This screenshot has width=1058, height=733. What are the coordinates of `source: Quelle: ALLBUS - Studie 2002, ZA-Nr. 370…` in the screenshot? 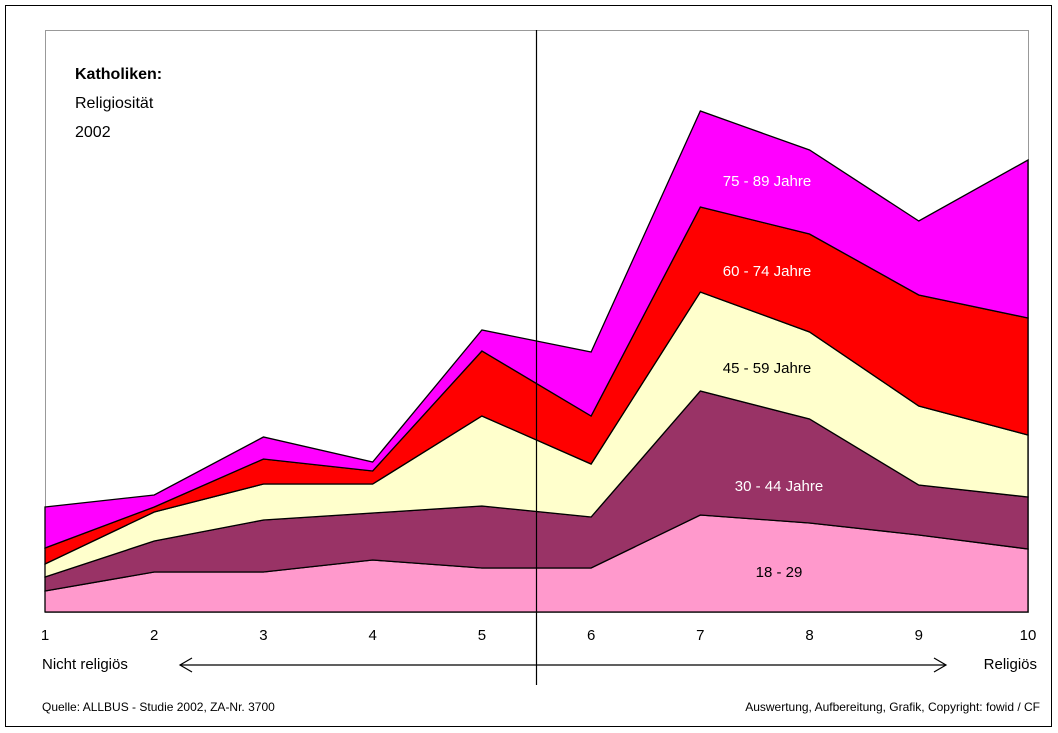 It's located at (158, 707).